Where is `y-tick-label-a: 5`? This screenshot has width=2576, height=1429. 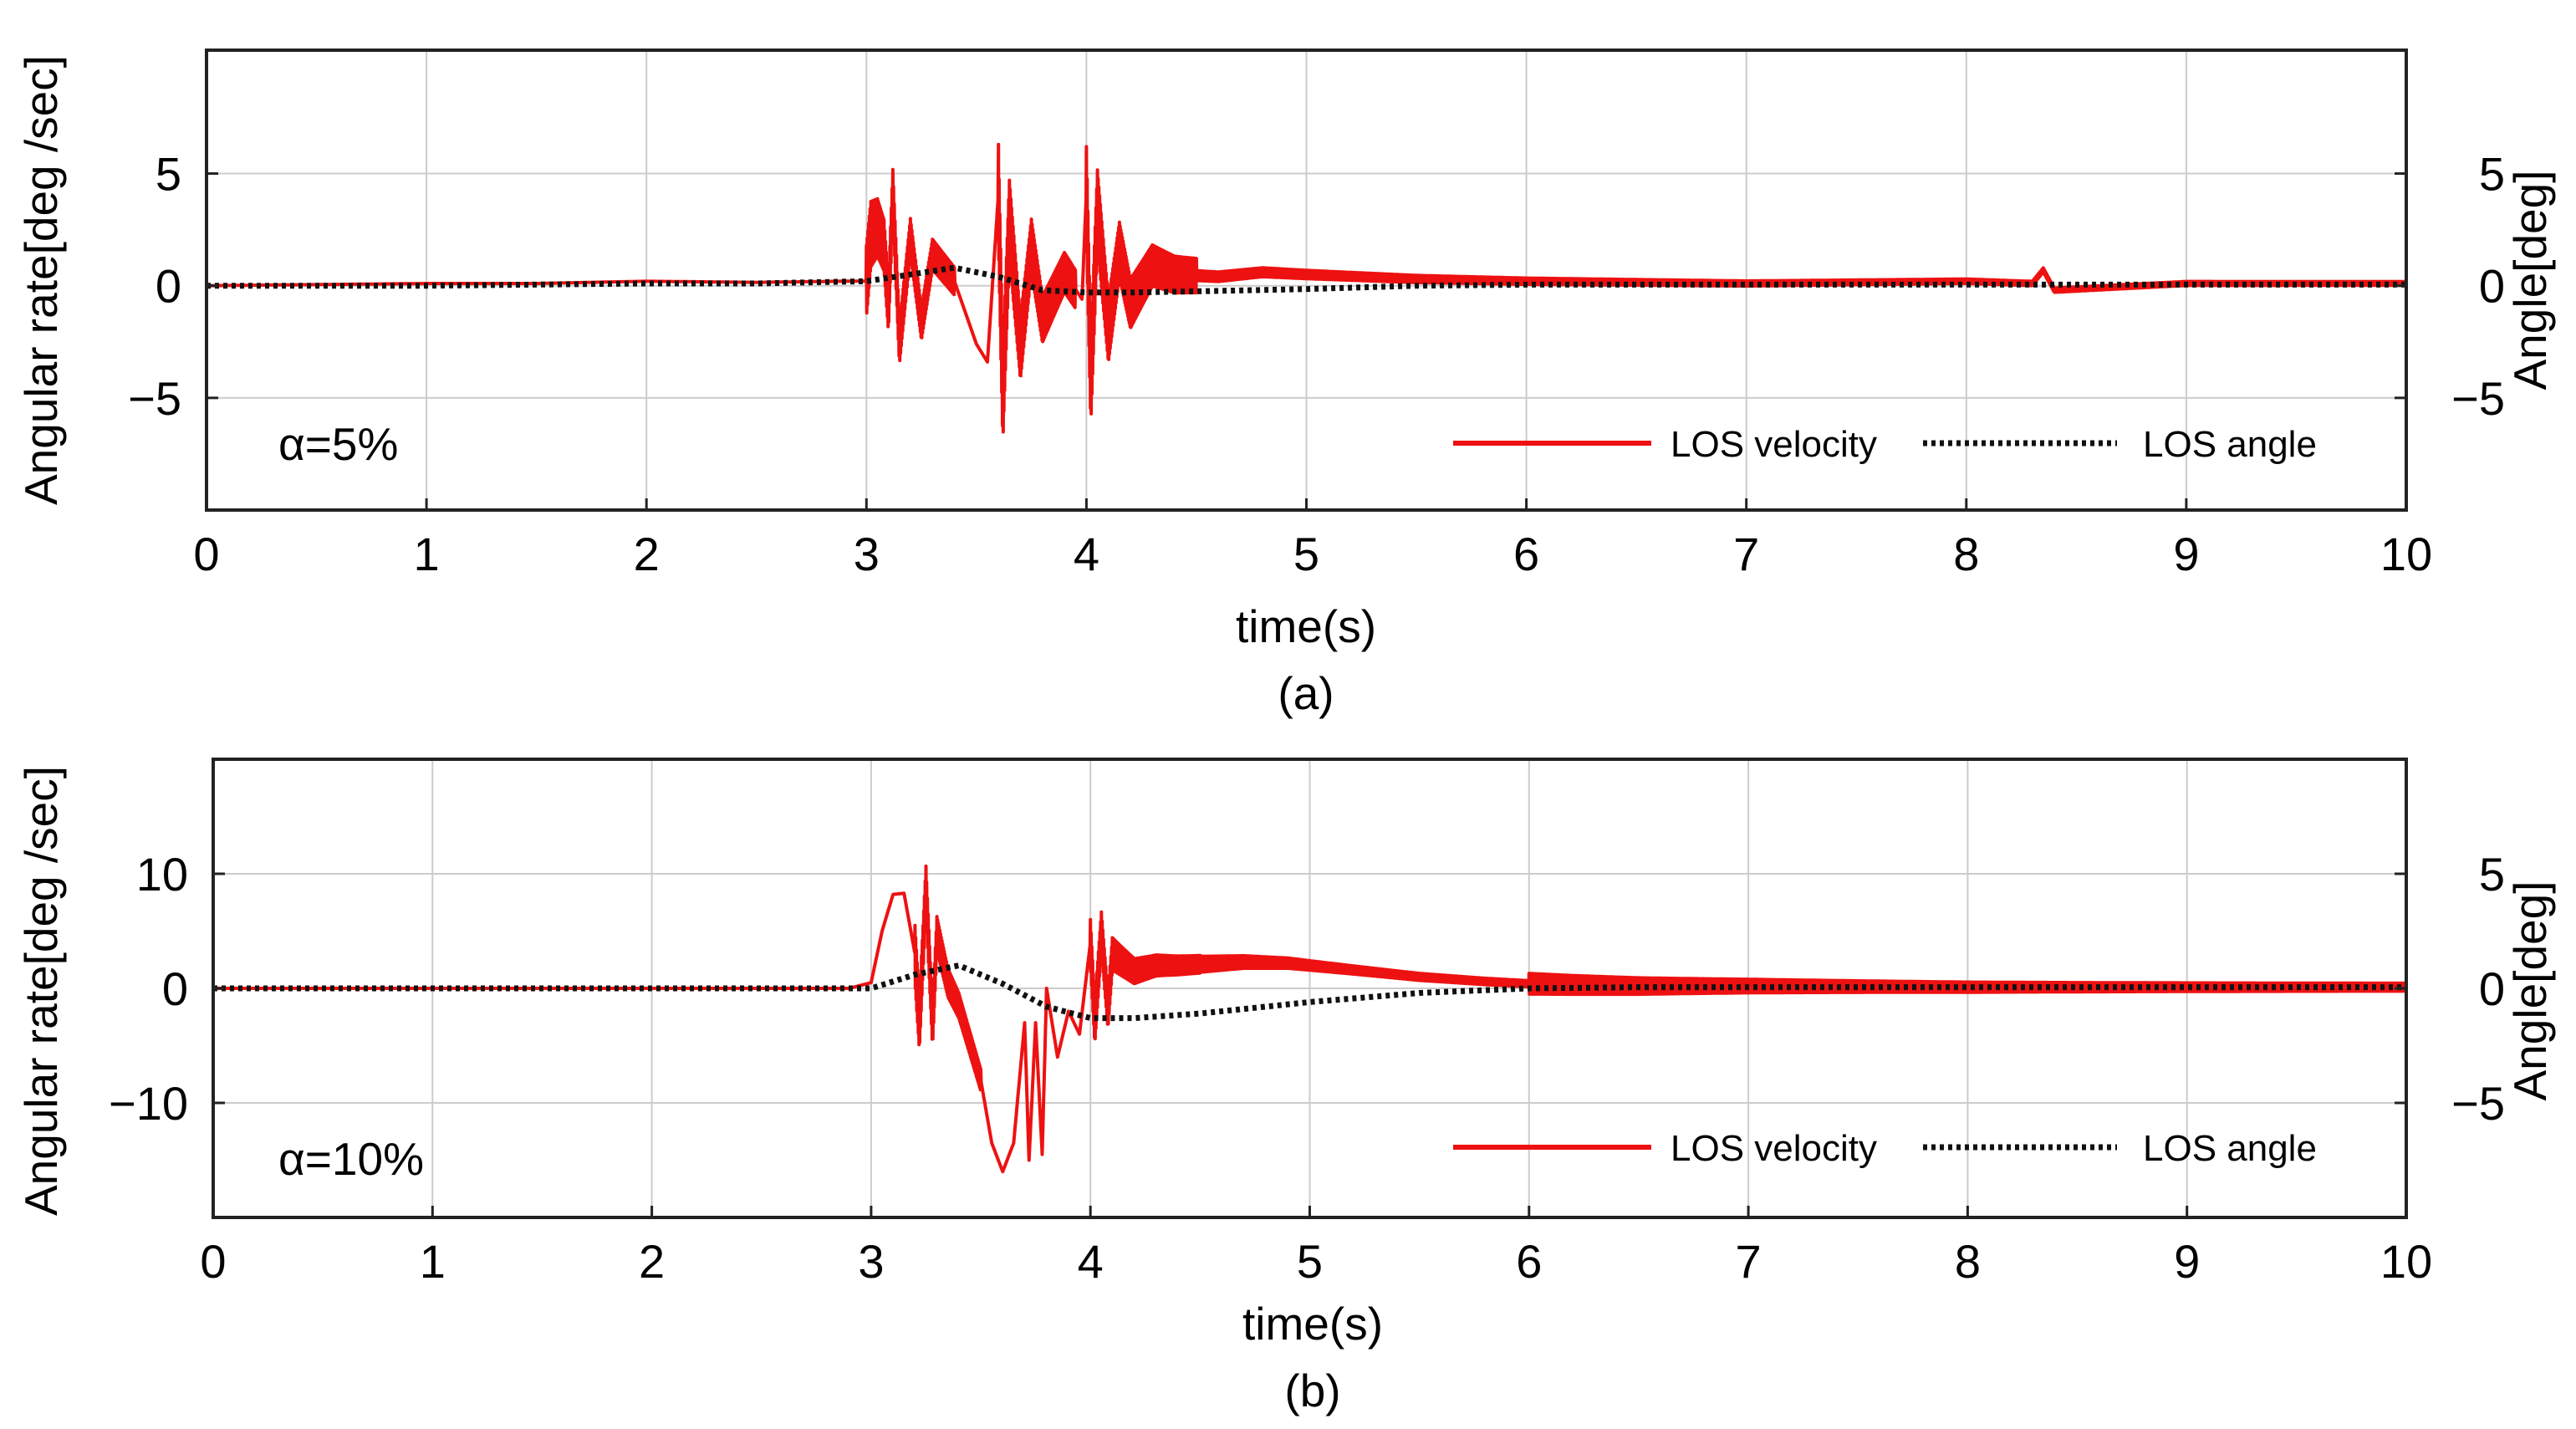 y-tick-label-a: 5 is located at coordinates (169, 174).